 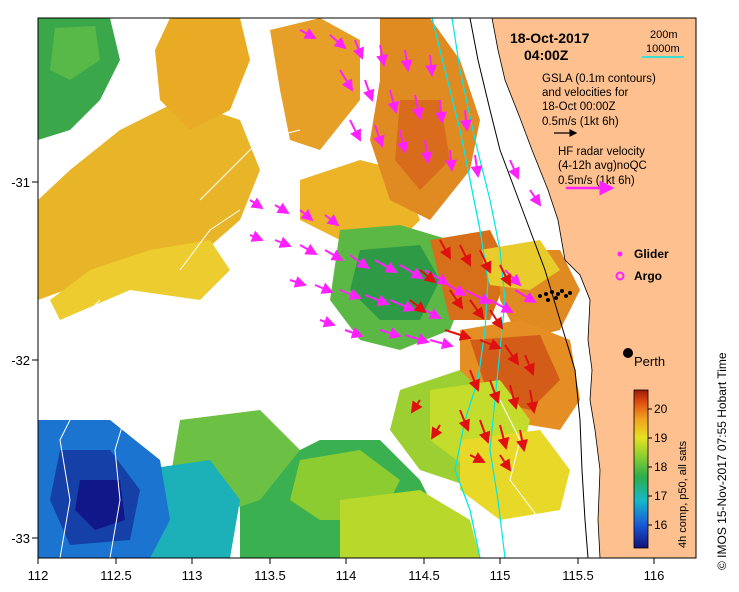 I want to click on contour-legend-1000m: 1000m, so click(x=663, y=49).